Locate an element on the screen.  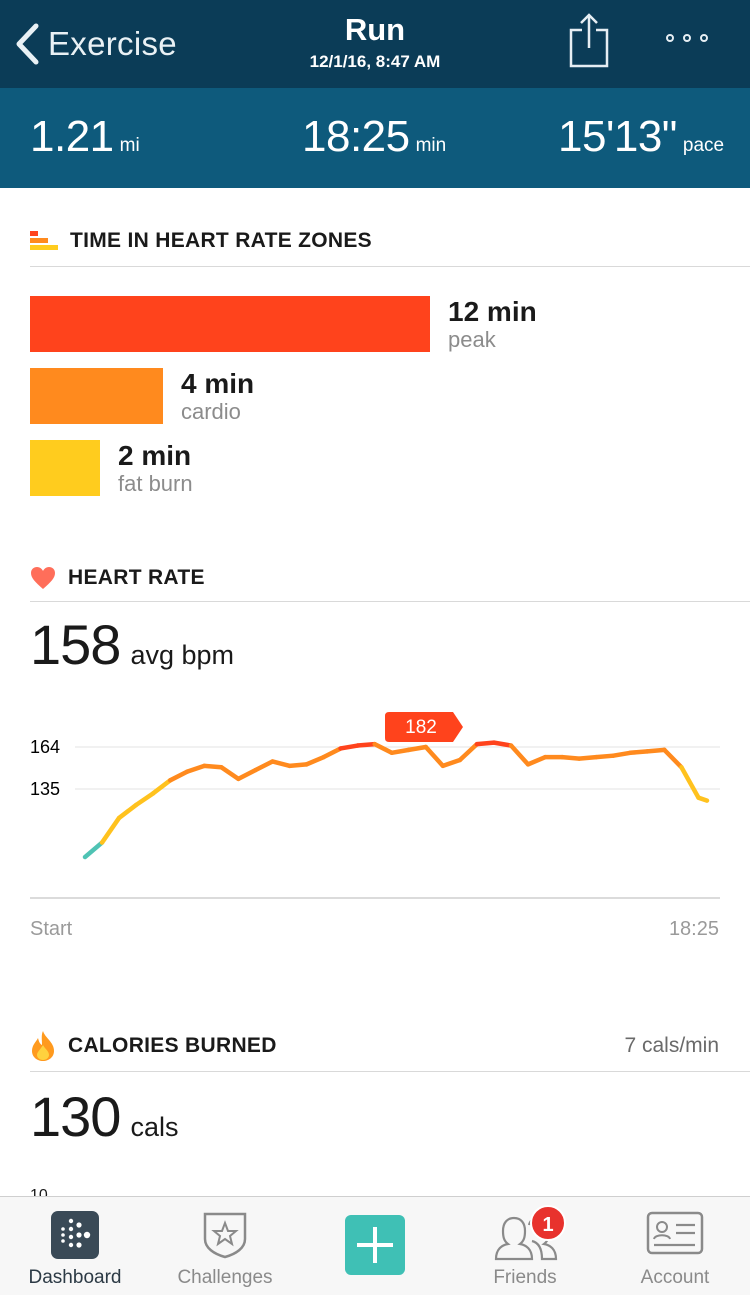
peak-badge-shape is located at coordinates (423, 727).